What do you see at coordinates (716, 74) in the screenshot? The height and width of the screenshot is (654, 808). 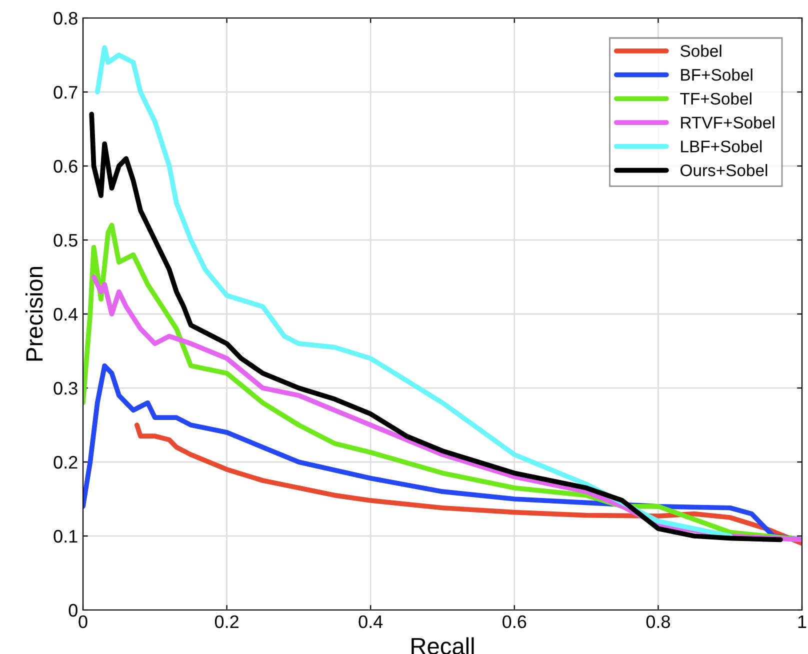 I see `legend-label: BF+Sobel` at bounding box center [716, 74].